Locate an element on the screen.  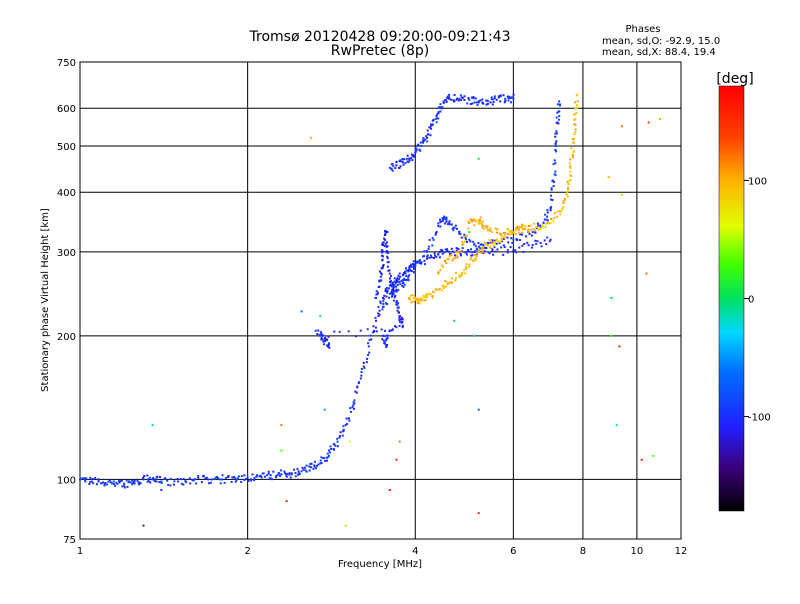
phases-o-stats: mean, sd,O: -92.9, 15.0 is located at coordinates (661, 41).